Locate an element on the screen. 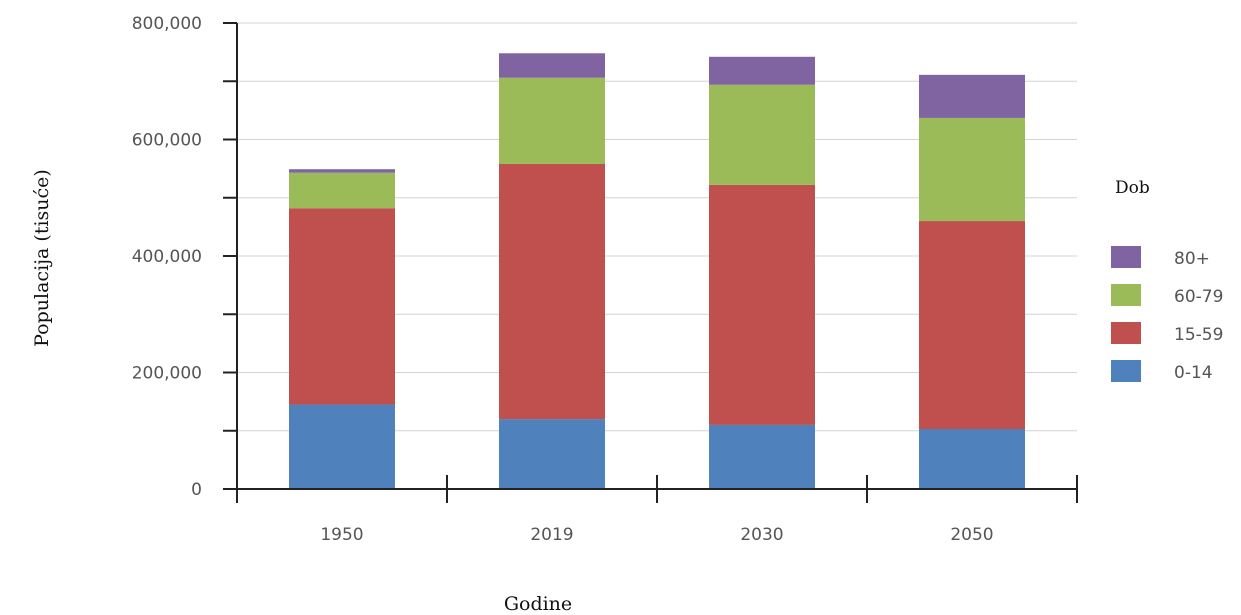 This screenshot has height=615, width=1241. y-tick-label: 400,000 is located at coordinates (167, 257).